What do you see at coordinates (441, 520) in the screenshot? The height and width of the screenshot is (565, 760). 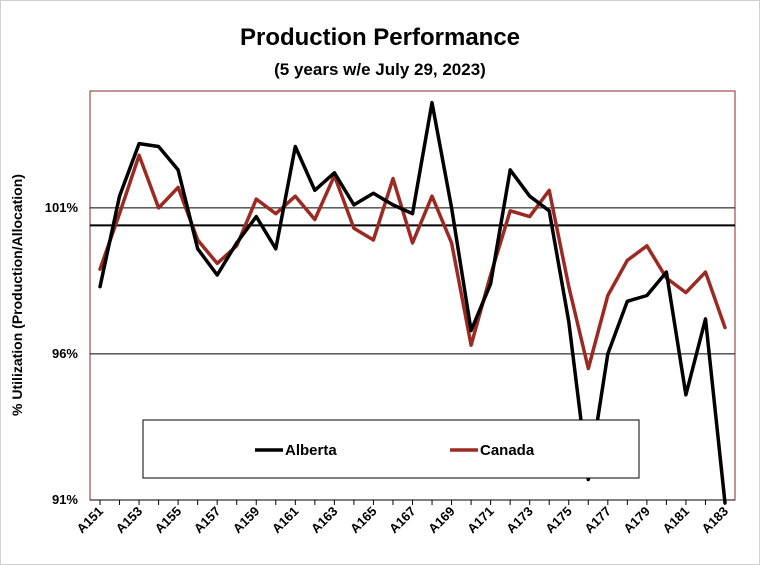 I see `x-tick-label: A169` at bounding box center [441, 520].